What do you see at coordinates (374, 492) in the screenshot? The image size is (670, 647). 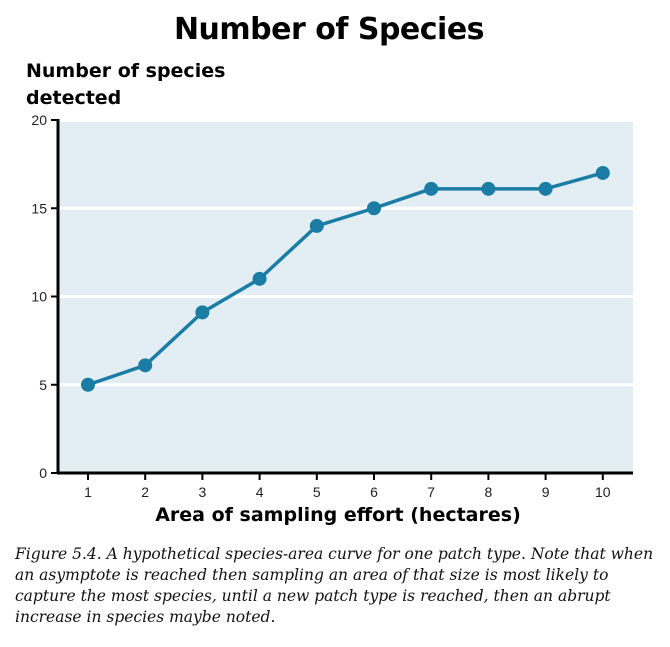 I see `x-tick-label: 6` at bounding box center [374, 492].